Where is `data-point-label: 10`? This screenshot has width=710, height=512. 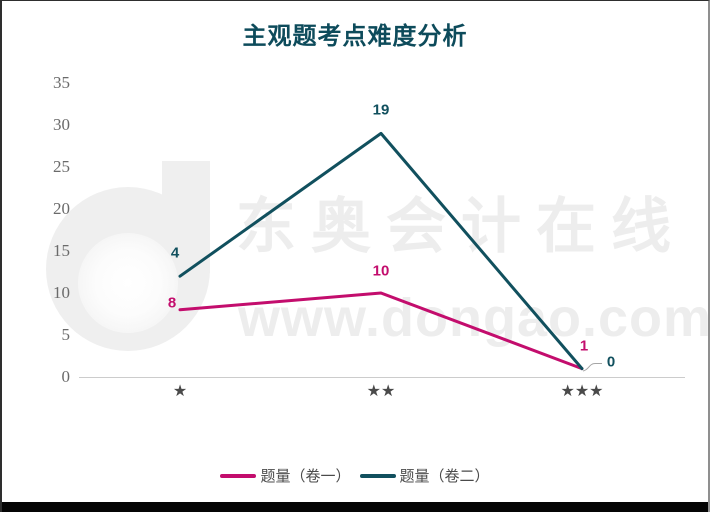
data-point-label: 10 is located at coordinates (381, 271).